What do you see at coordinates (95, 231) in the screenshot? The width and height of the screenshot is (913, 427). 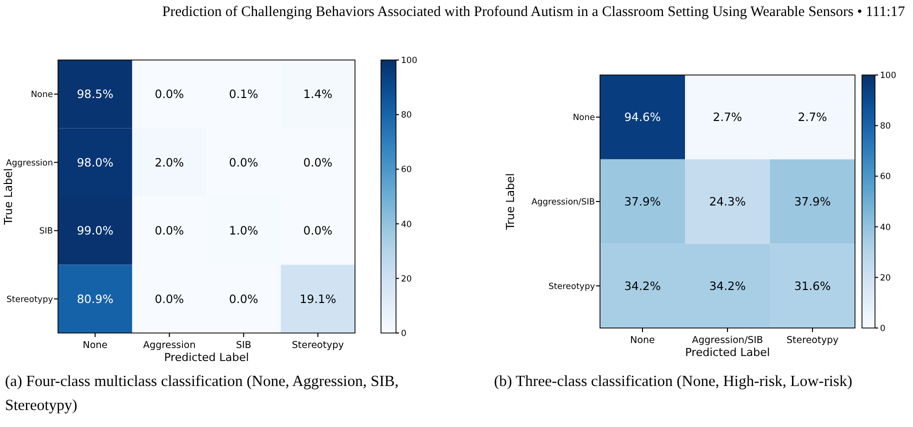 I see `data-label: 99.0%` at bounding box center [95, 231].